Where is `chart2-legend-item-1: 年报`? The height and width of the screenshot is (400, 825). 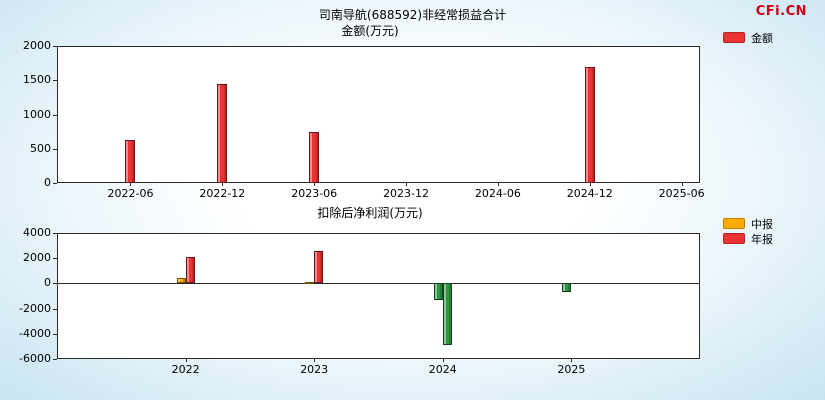 chart2-legend-item-1: 年报 is located at coordinates (748, 237).